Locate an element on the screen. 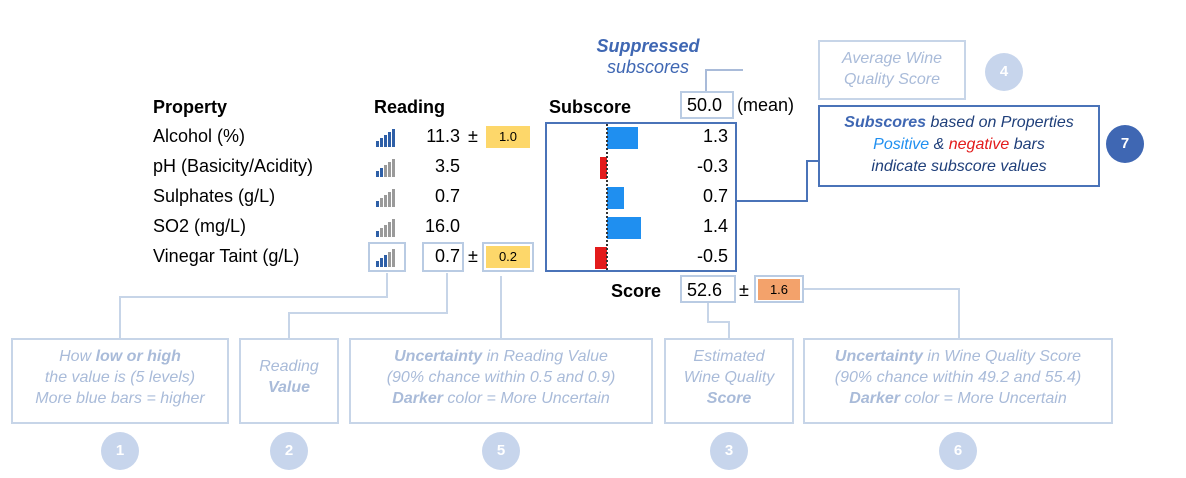 This screenshot has width=1186, height=478. connector-6-h is located at coordinates (882, 289).